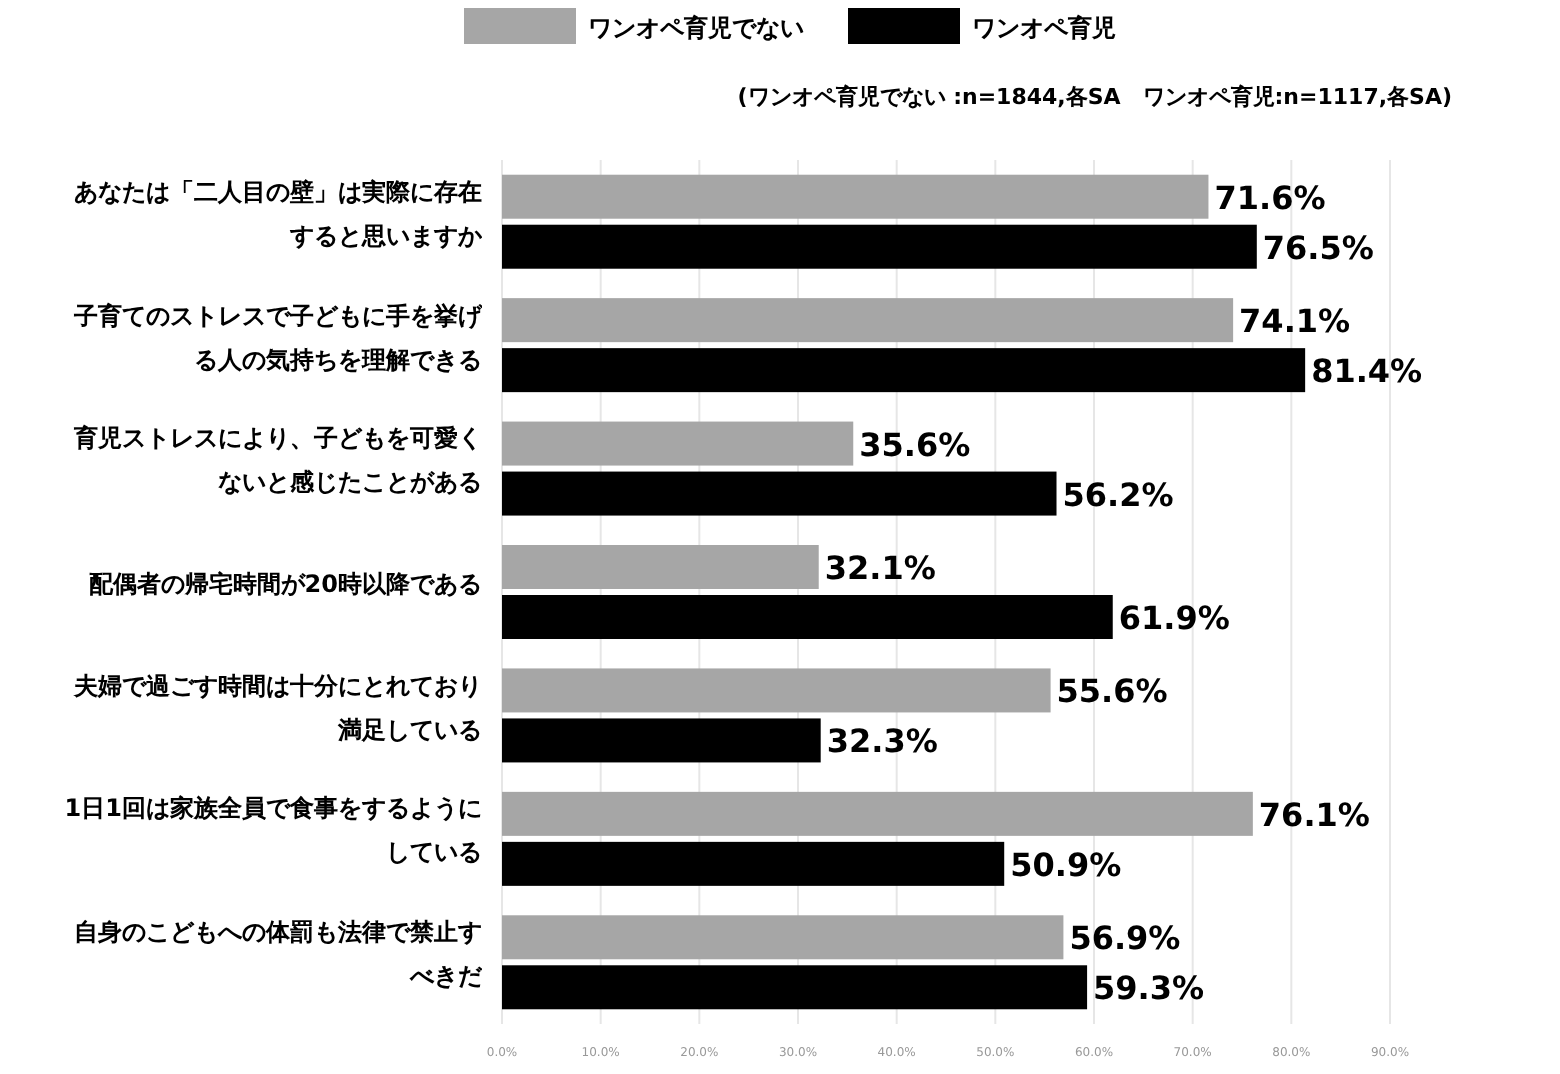 Image resolution: width=1560 pixels, height=1074 pixels. What do you see at coordinates (696, 28) in the screenshot?
I see `legend-label: ワンオペ育児でない` at bounding box center [696, 28].